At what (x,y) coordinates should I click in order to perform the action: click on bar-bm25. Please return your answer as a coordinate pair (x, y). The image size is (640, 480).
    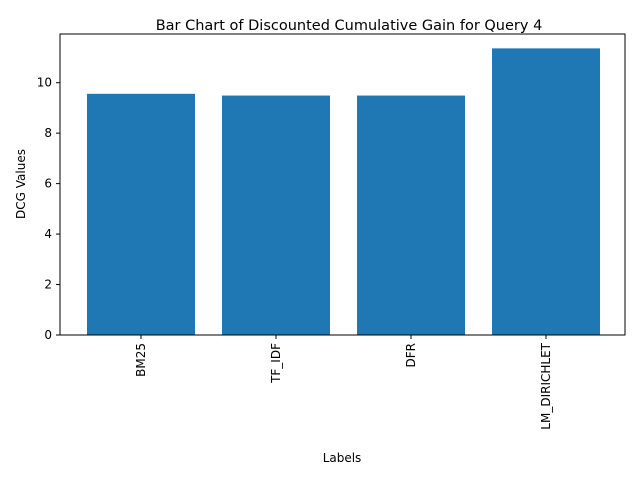
    Looking at the image, I should click on (141, 214).